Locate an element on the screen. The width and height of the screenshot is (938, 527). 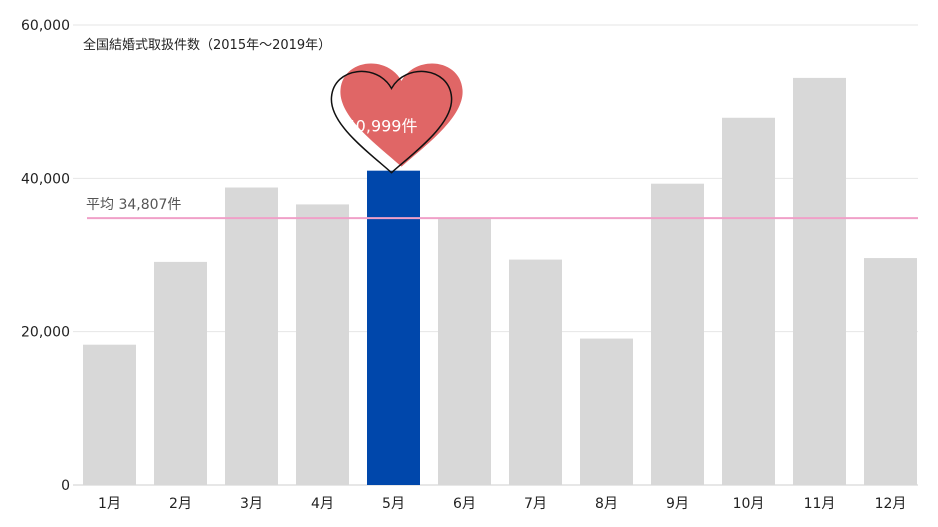
y-axis-ticks: 0 20,000 40,000 60,000 is located at coordinates (45, 256).